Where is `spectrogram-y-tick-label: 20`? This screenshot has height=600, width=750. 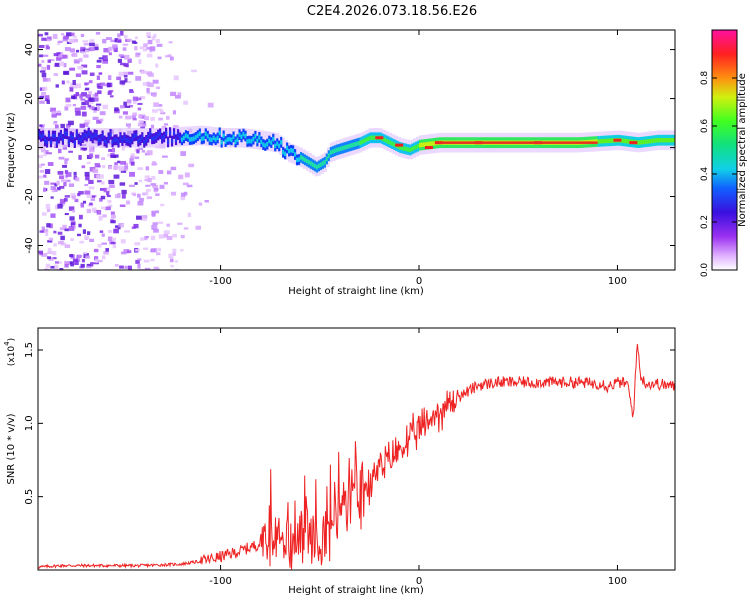
spectrogram-y-tick-label: 20 is located at coordinates (29, 98).